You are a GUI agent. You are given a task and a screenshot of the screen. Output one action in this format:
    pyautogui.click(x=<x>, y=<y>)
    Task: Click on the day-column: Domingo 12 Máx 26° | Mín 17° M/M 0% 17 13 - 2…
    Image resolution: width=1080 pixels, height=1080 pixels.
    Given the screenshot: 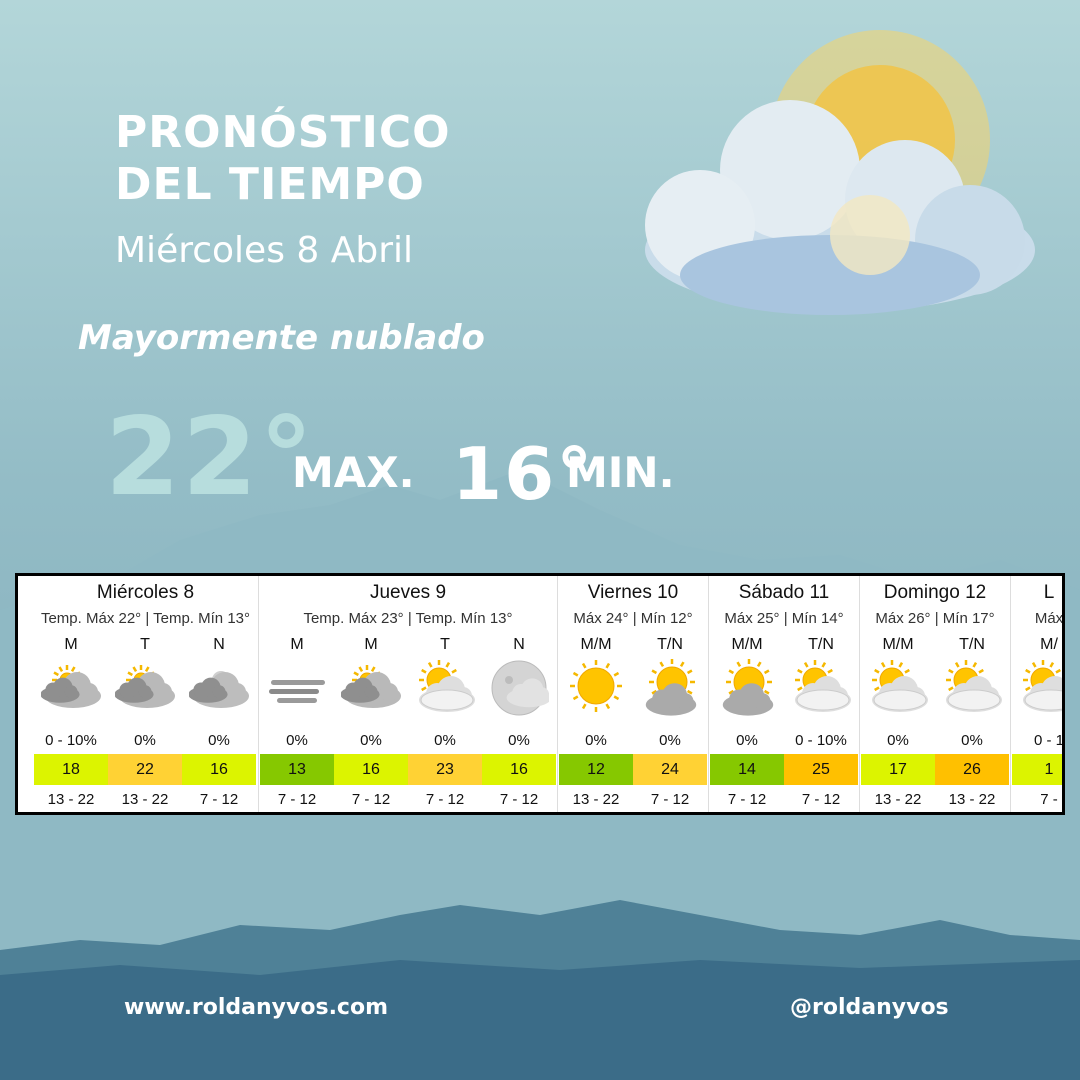 What is the action you would take?
    pyautogui.click(x=934, y=694)
    